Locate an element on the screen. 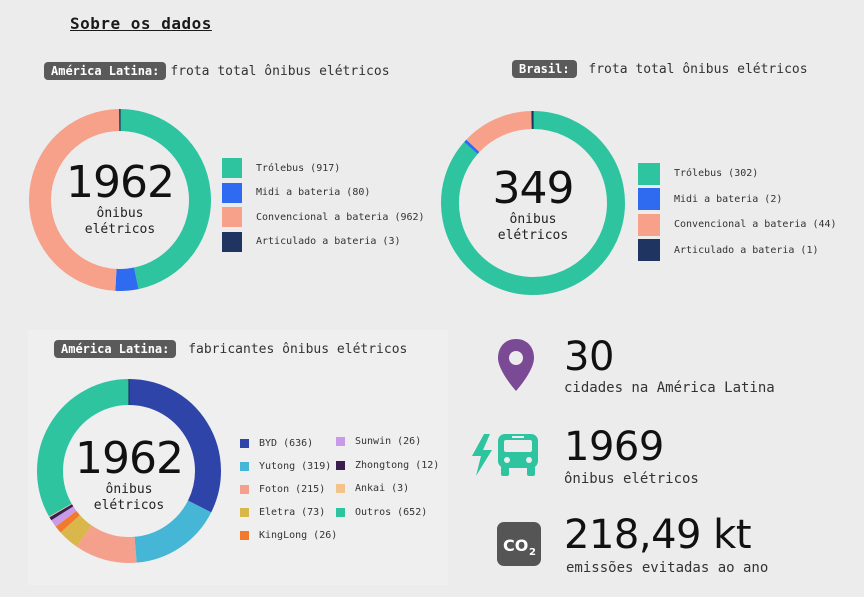  makers-slice-eletra is located at coordinates (76, 530).